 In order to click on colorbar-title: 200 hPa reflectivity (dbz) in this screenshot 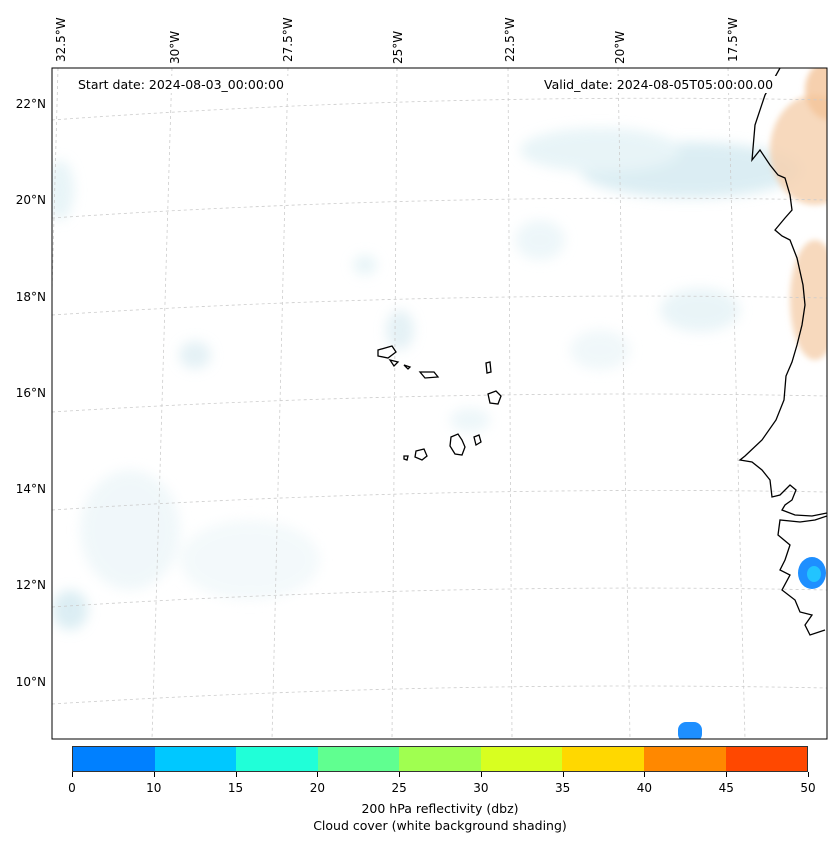, I will do `click(440, 808)`.